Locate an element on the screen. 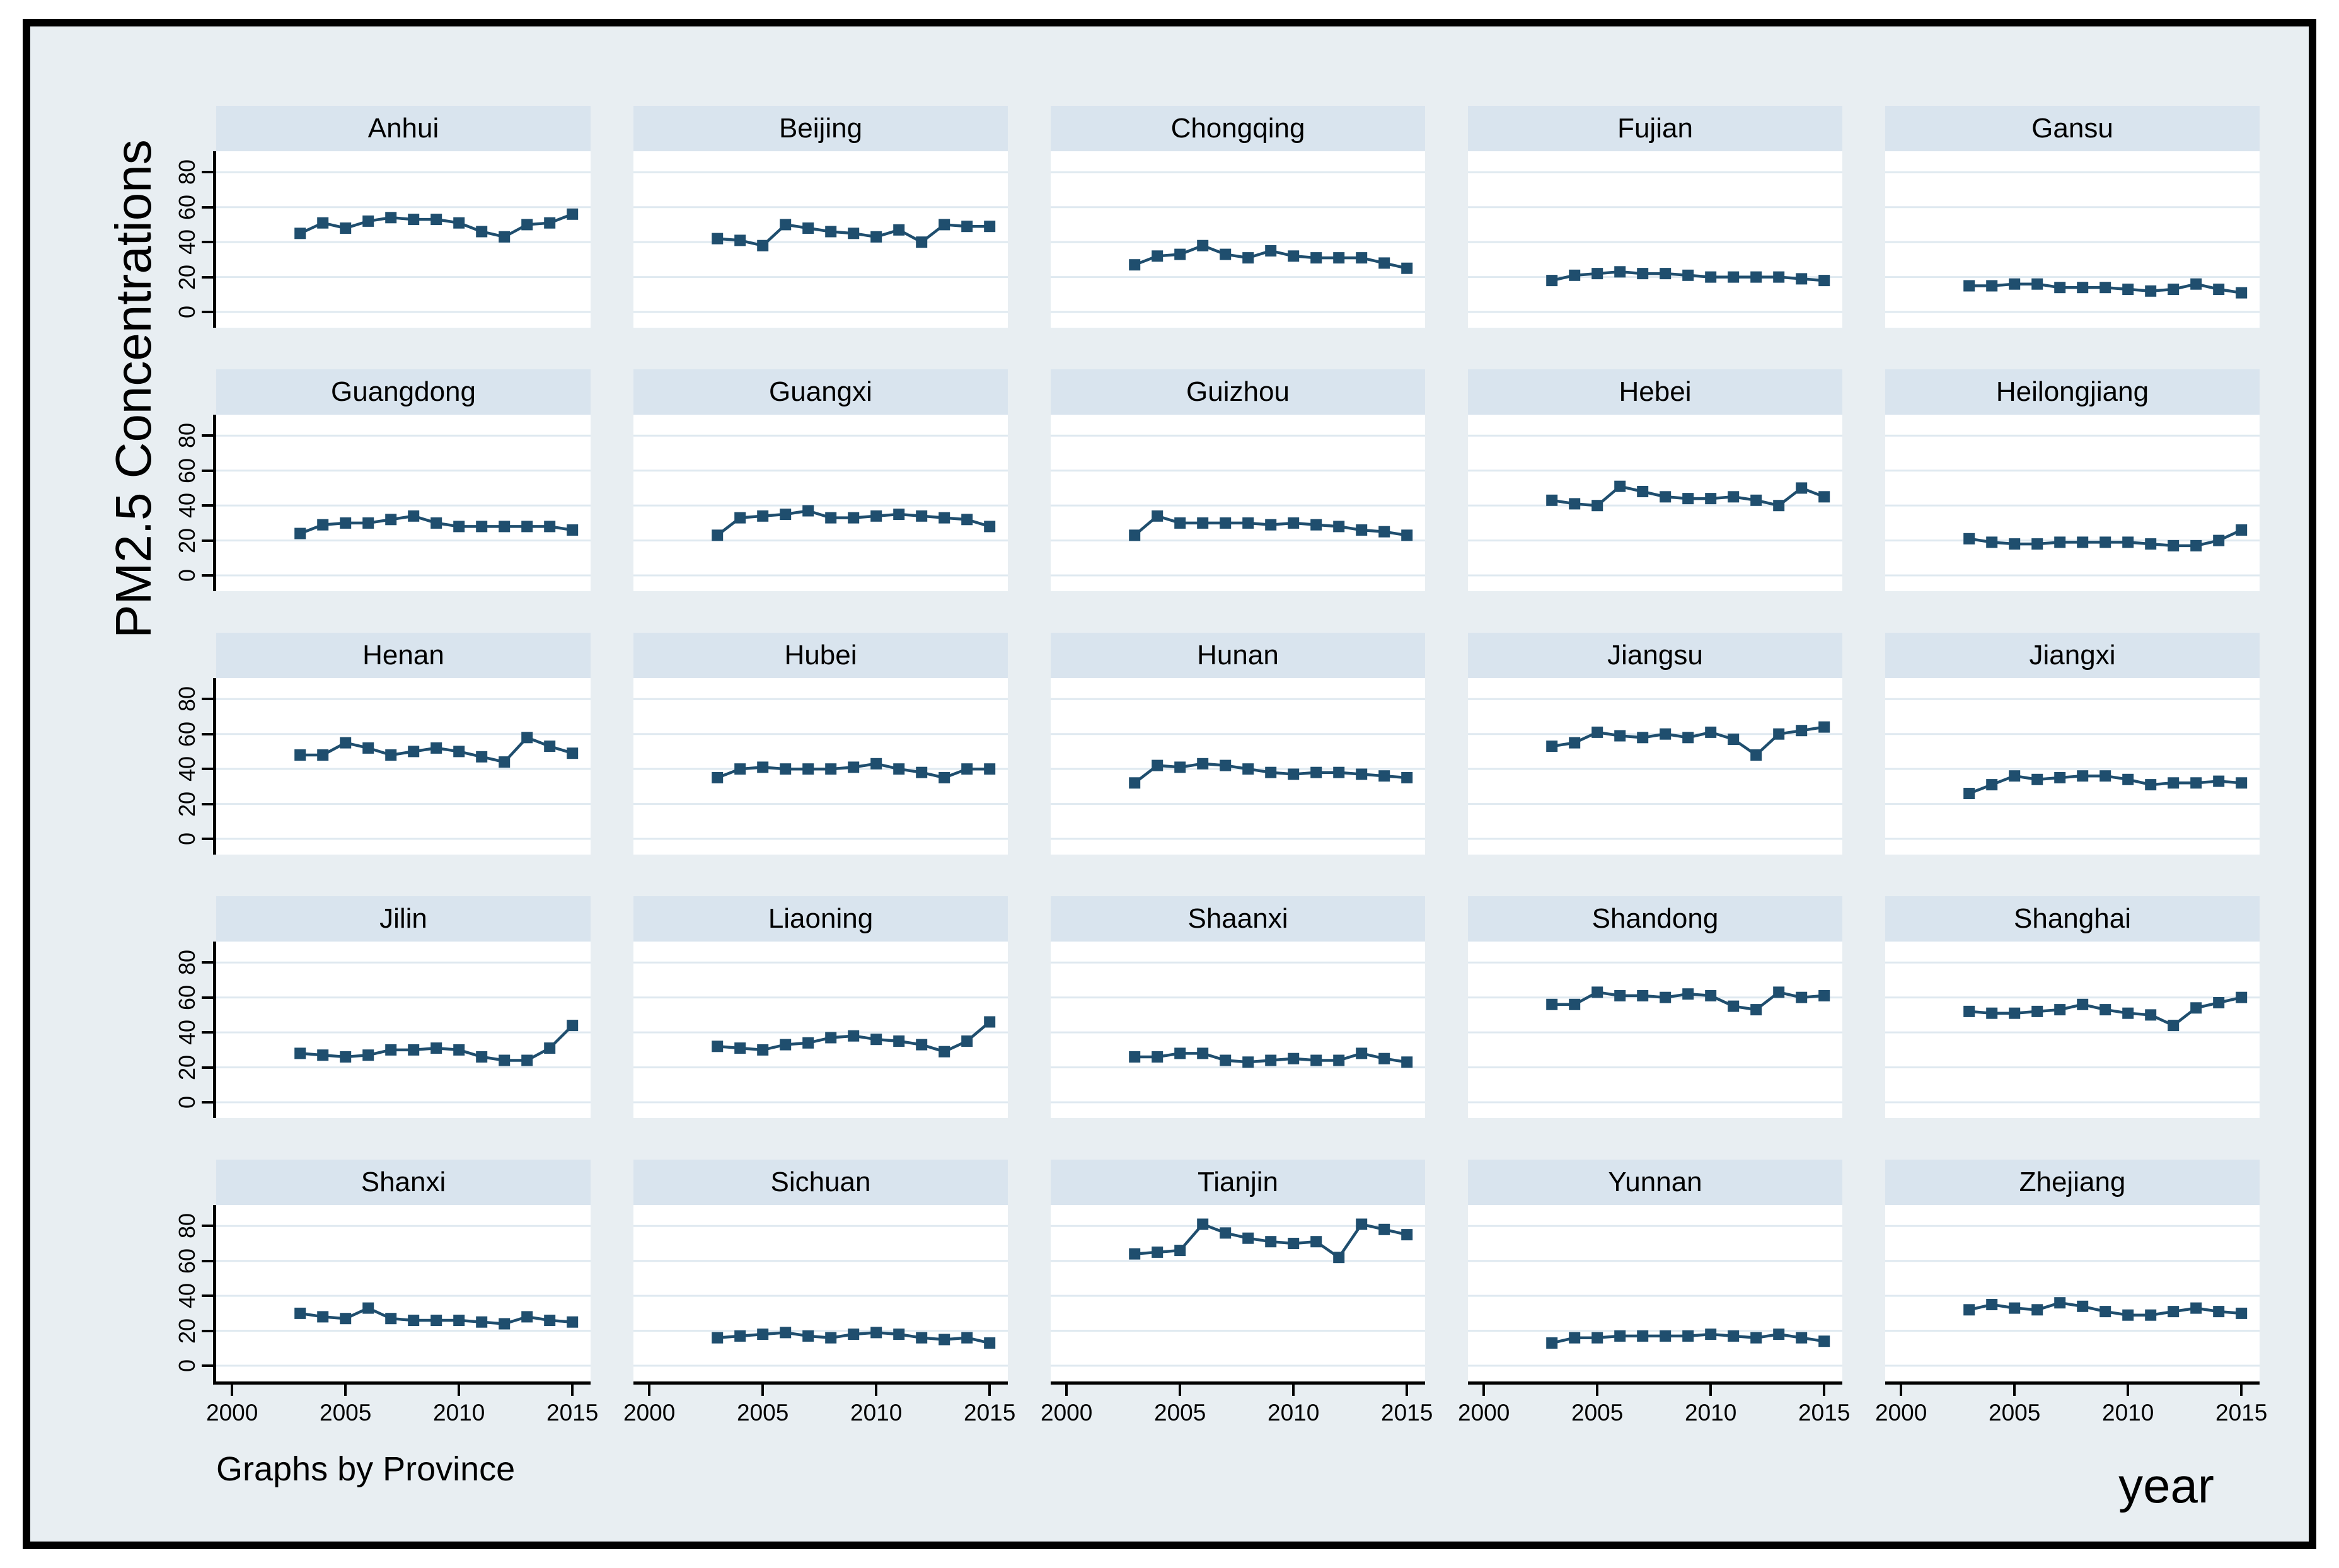  x-axis-line is located at coordinates (2073, 1383).